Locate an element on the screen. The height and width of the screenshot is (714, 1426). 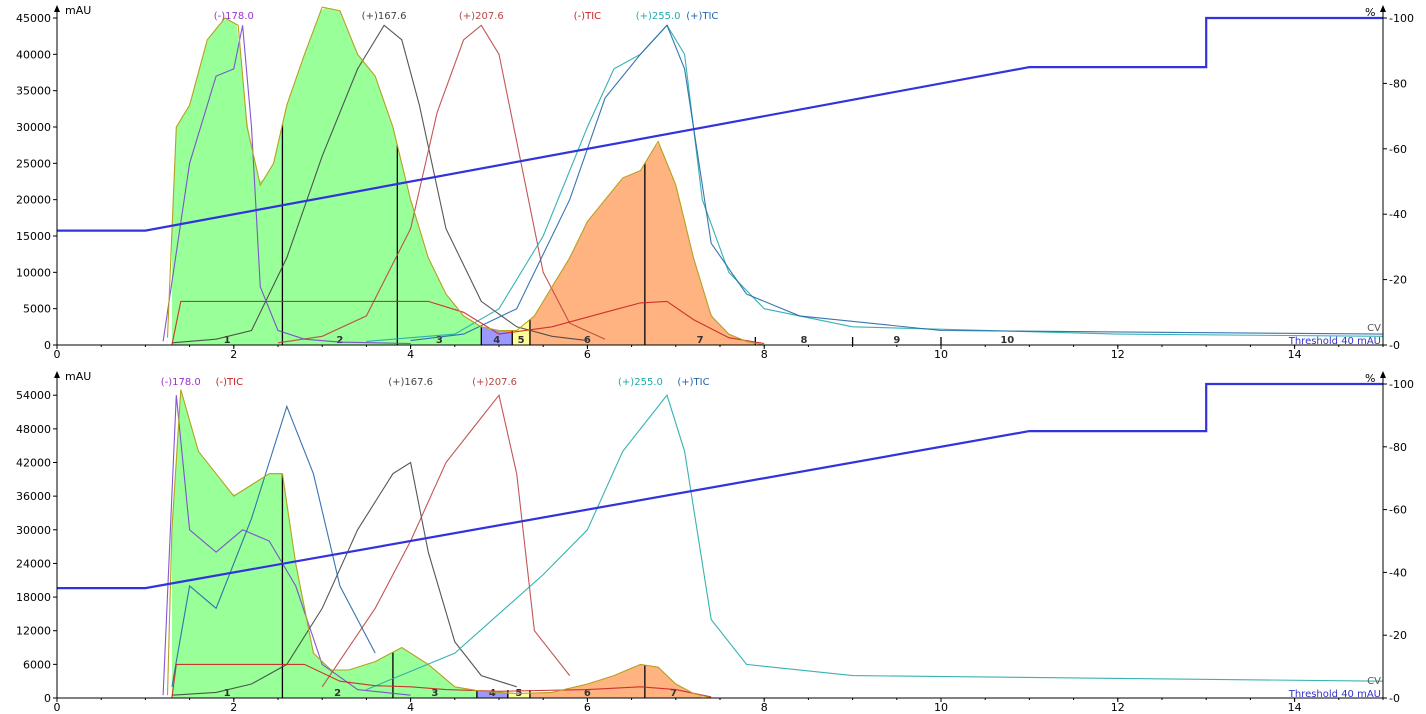
fraction-label-7: 7 is located at coordinates (700, 340).